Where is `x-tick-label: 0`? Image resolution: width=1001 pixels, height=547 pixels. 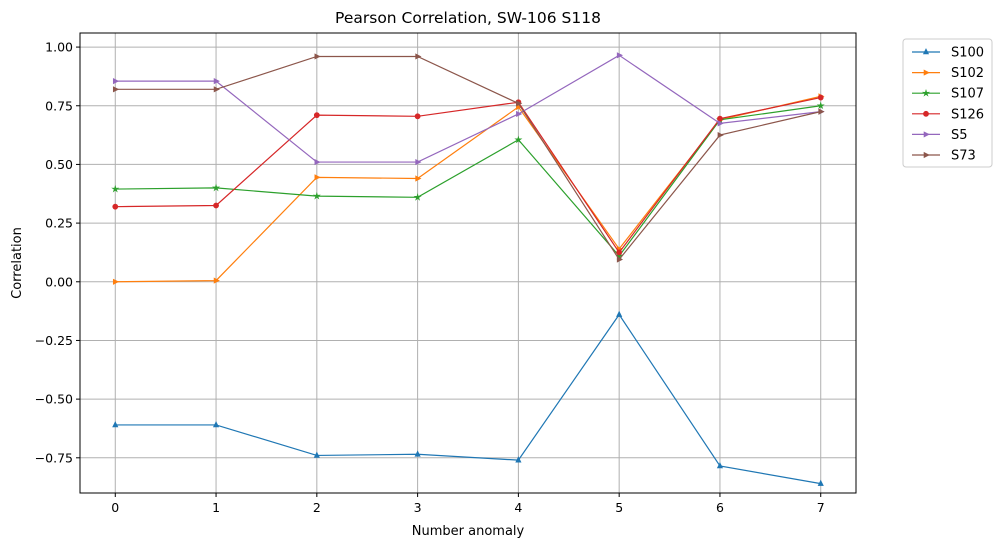 x-tick-label: 0 is located at coordinates (115, 507).